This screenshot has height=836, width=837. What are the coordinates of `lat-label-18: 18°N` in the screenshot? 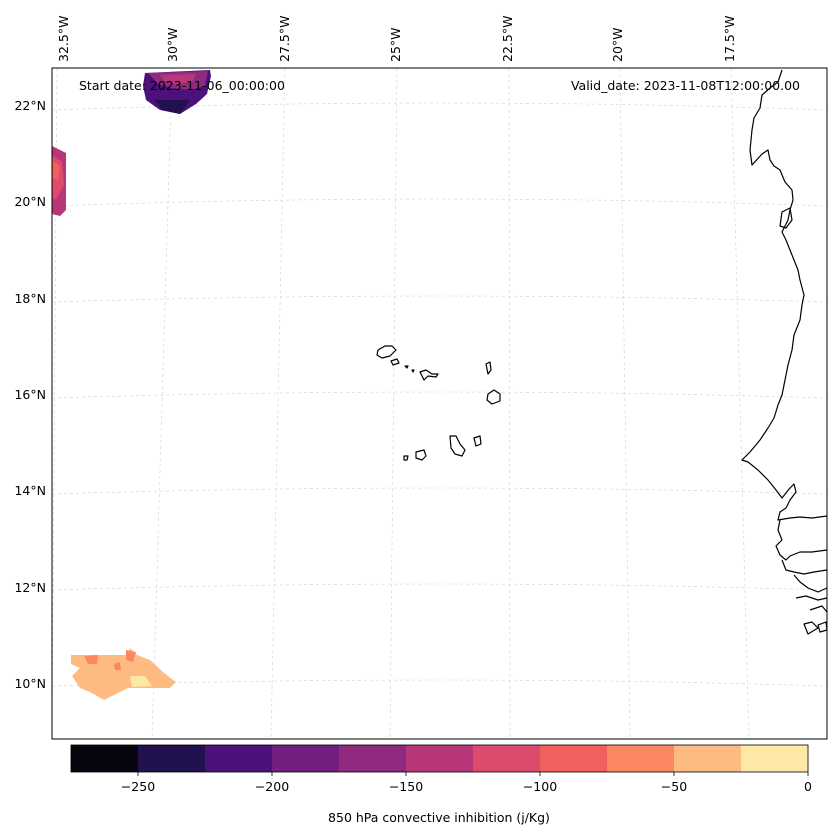 It's located at (30, 298).